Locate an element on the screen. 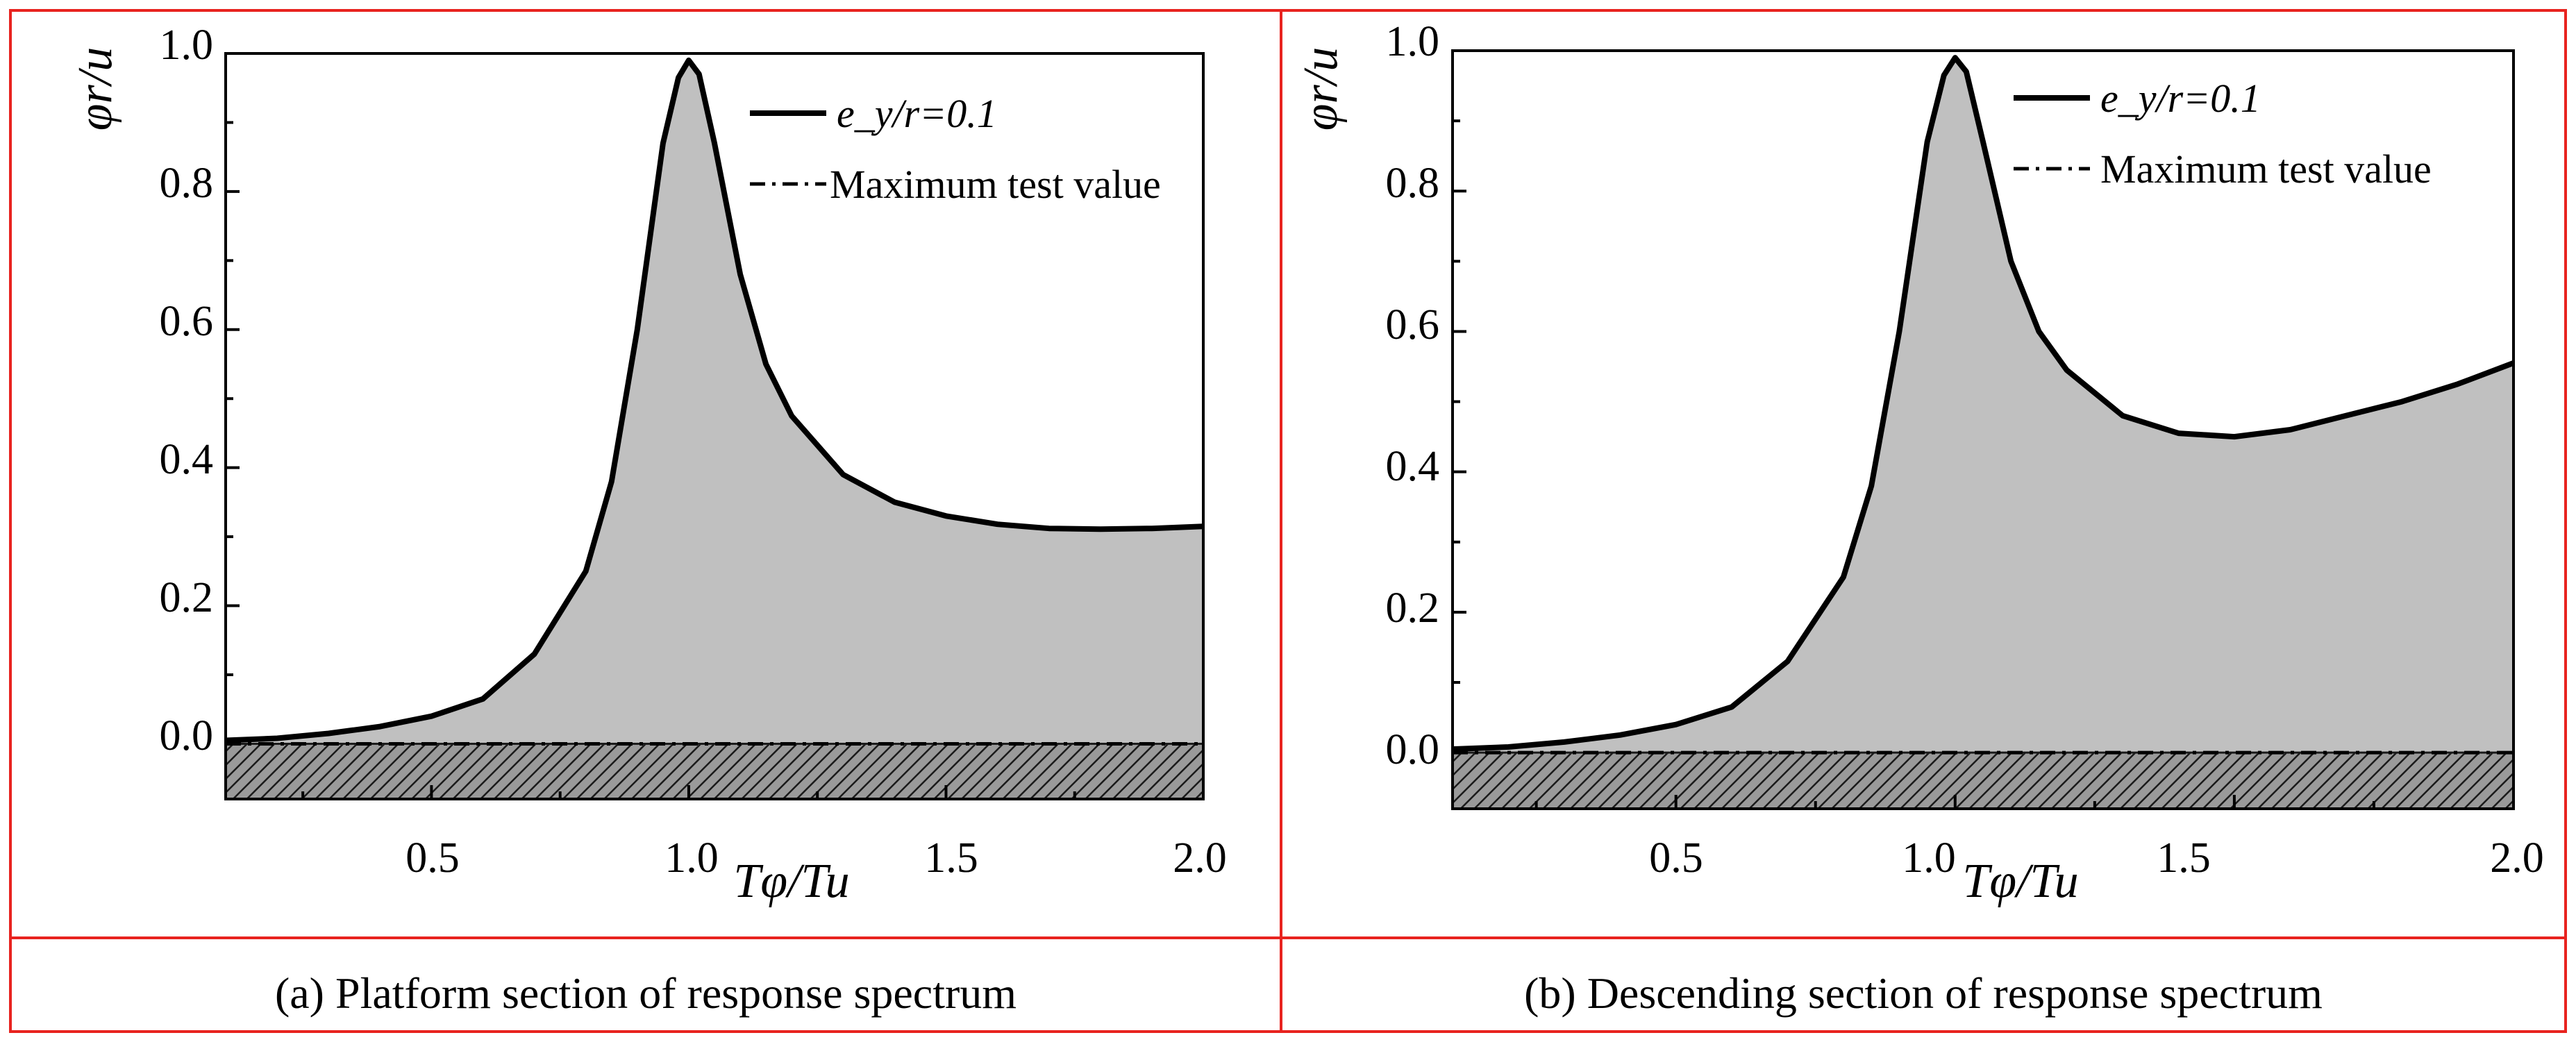 This screenshot has width=2576, height=1042. panel-b-xtick: 0.5 is located at coordinates (1676, 858).